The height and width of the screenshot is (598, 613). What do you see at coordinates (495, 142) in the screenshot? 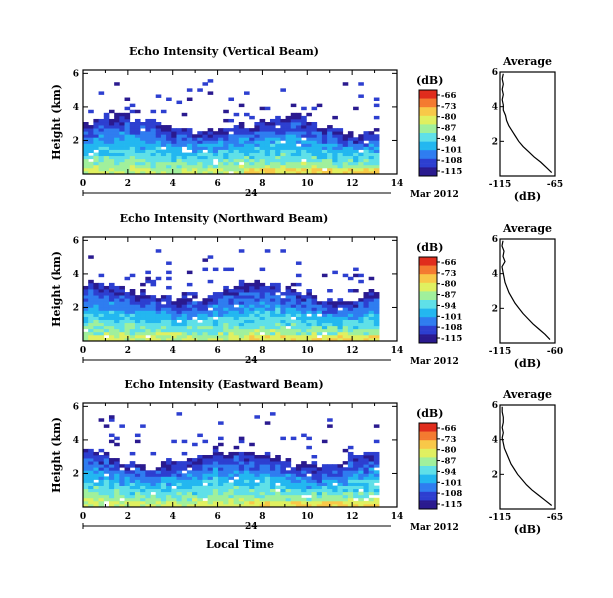
I see `average-y-tick-label: 2` at bounding box center [495, 142].